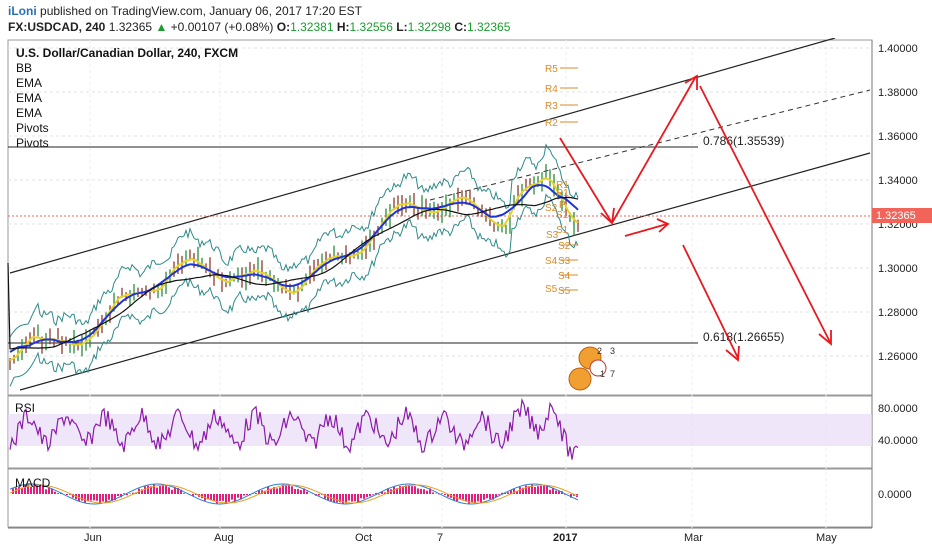 The width and height of the screenshot is (932, 550). What do you see at coordinates (898, 137) in the screenshot?
I see `price-tick: 1.36000` at bounding box center [898, 137].